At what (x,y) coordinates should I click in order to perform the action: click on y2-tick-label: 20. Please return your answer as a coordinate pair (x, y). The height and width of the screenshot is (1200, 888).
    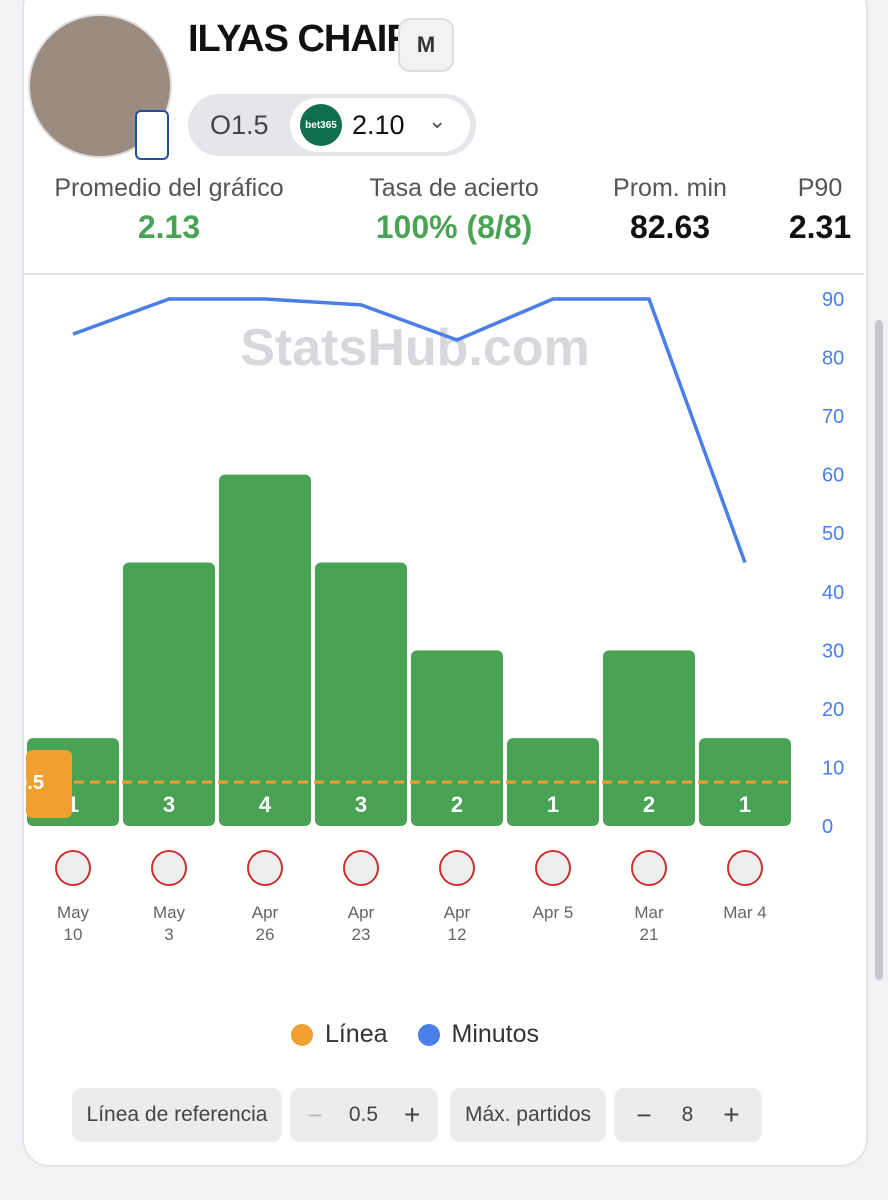
    Looking at the image, I should click on (833, 710).